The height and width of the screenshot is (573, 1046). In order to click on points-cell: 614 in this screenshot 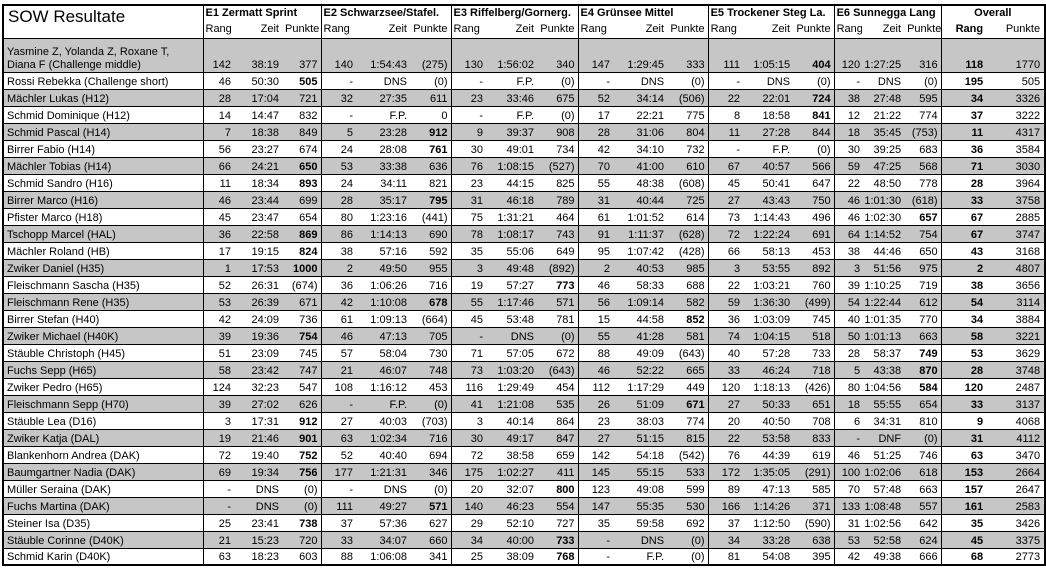, I will do `click(689, 216)`.